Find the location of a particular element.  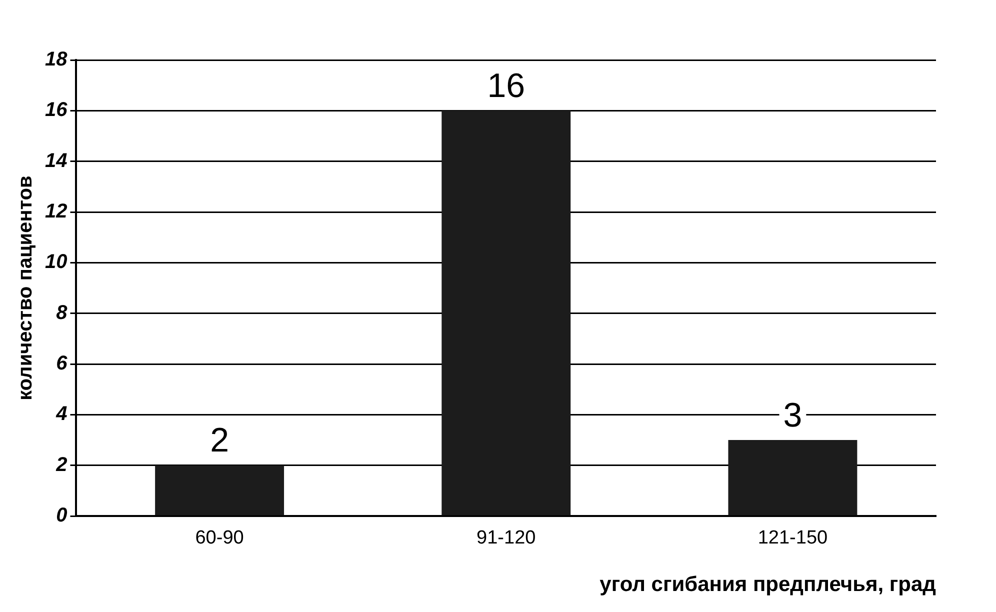

y-tick-label: 6 is located at coordinates (62, 363).